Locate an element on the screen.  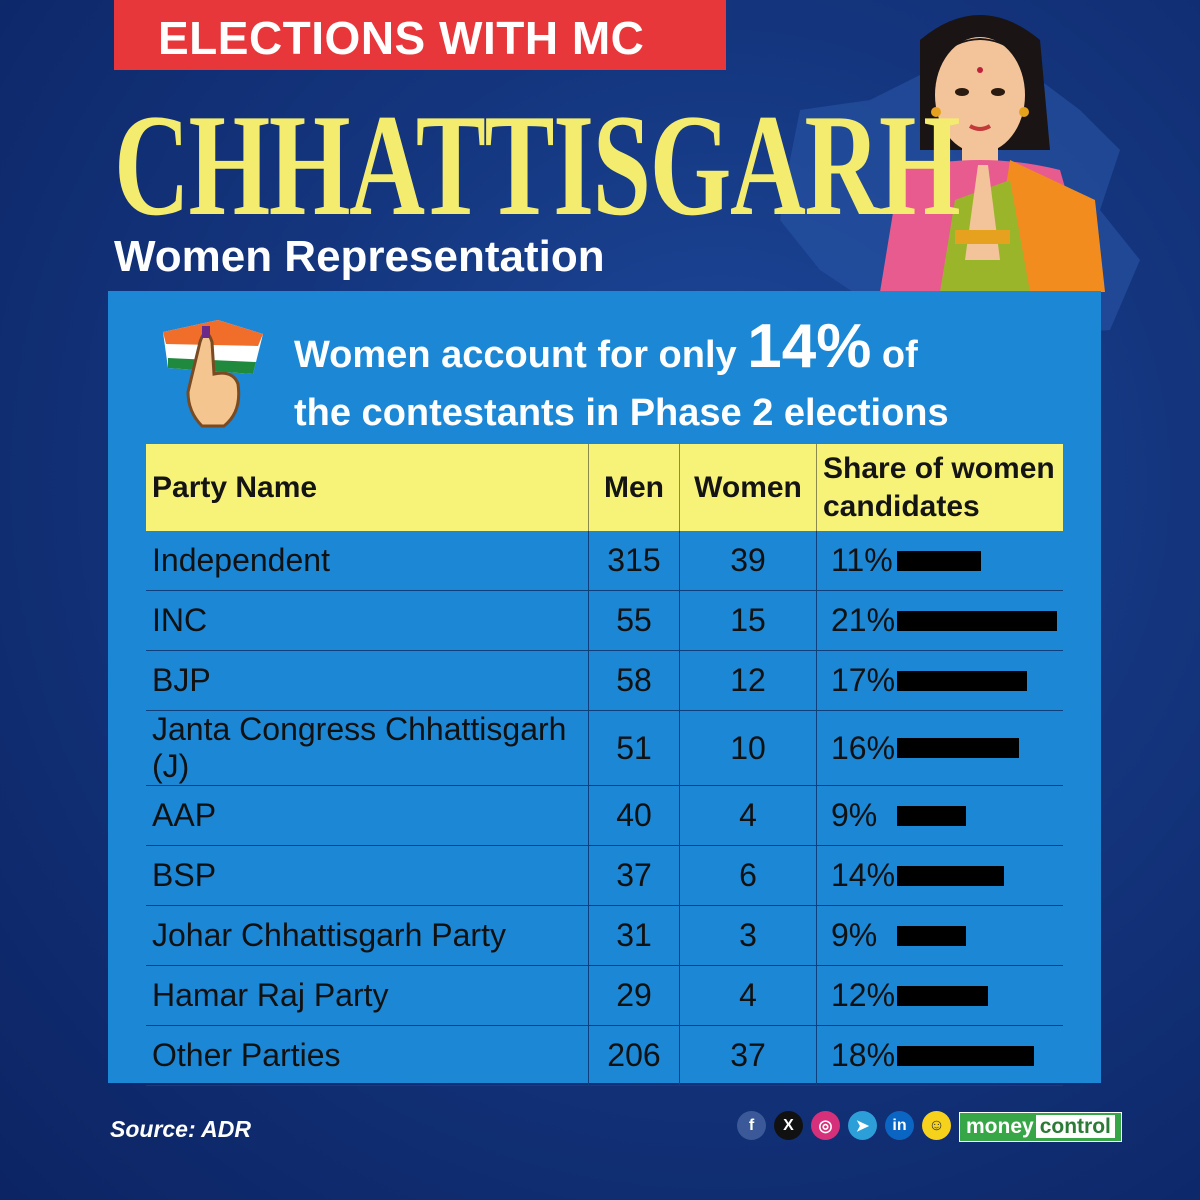
brand-control: control is located at coordinates (1075, 1126).